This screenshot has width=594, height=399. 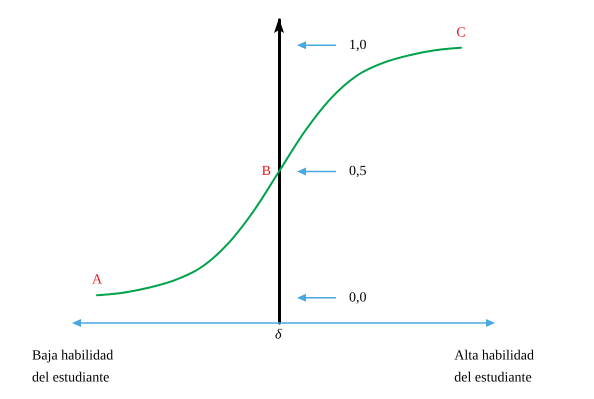 What do you see at coordinates (73, 367) in the screenshot?
I see `text: Baja habilidad del estudiante` at bounding box center [73, 367].